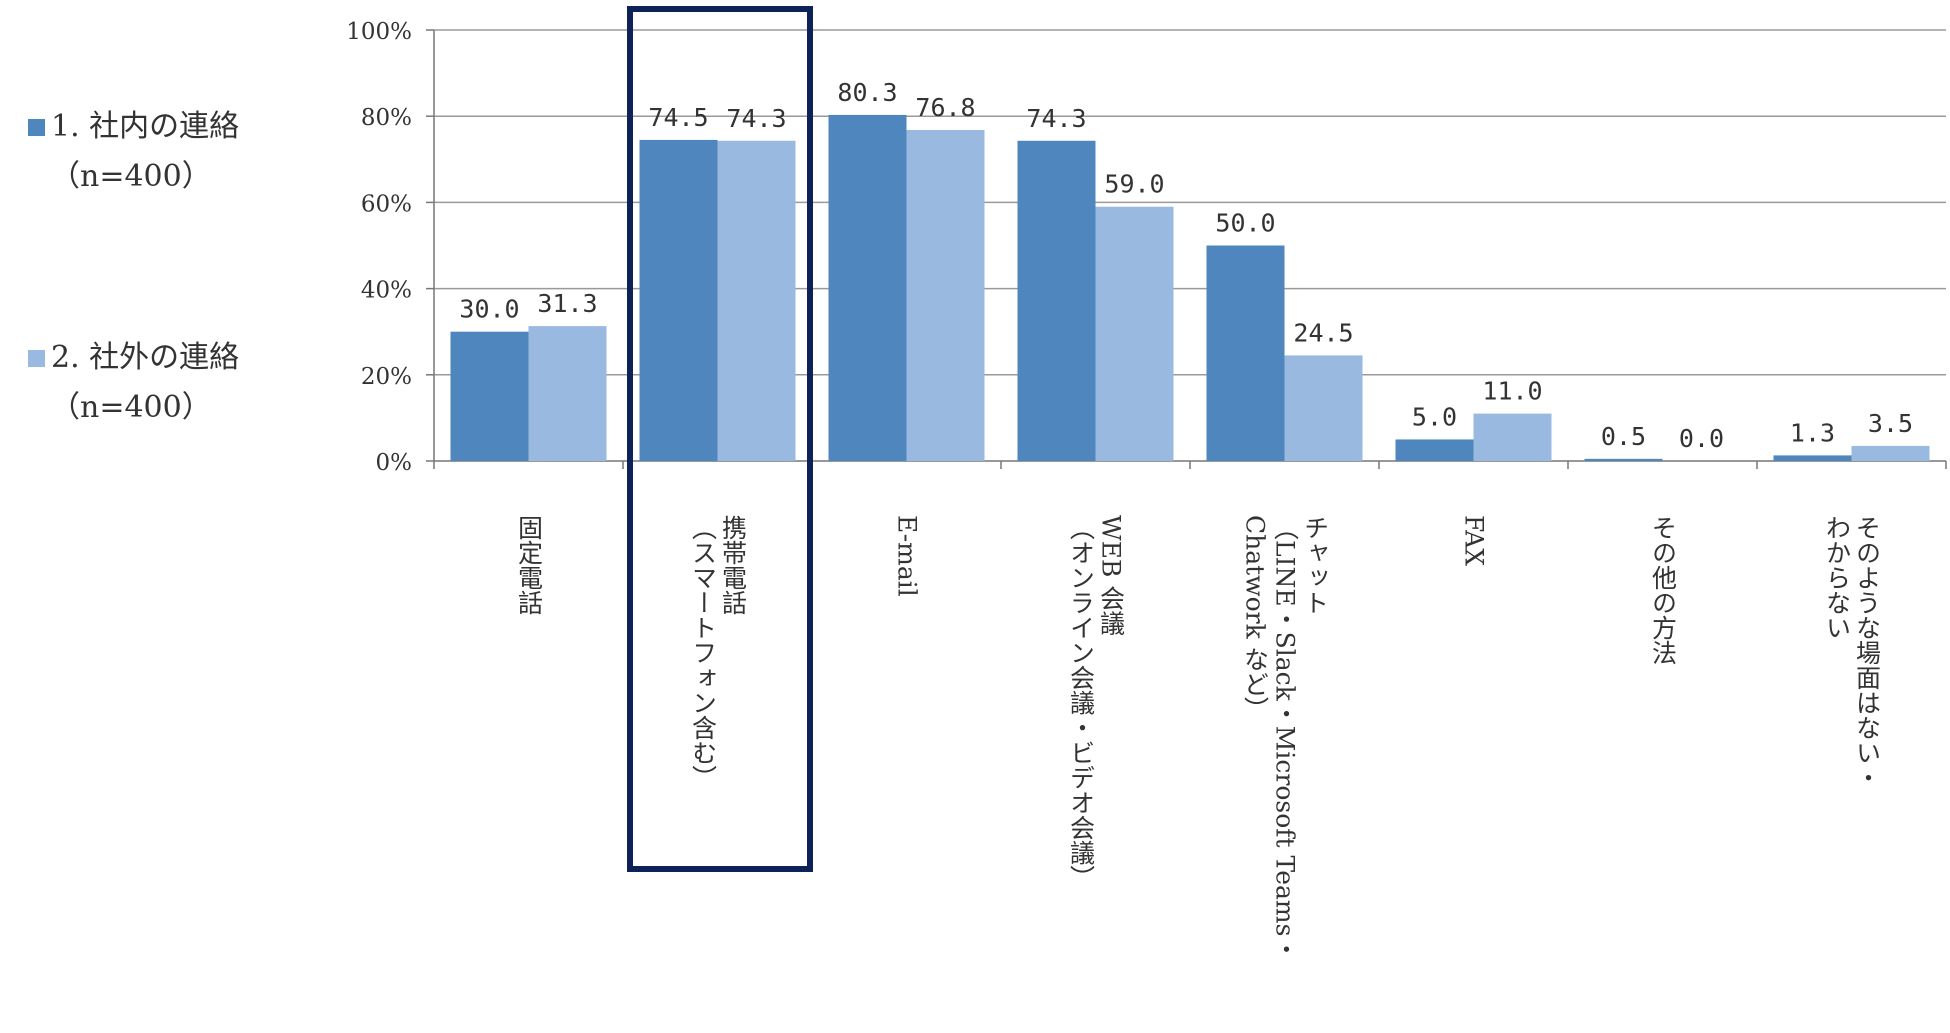  What do you see at coordinates (867, 92) in the screenshot?
I see `data-label: 80.3` at bounding box center [867, 92].